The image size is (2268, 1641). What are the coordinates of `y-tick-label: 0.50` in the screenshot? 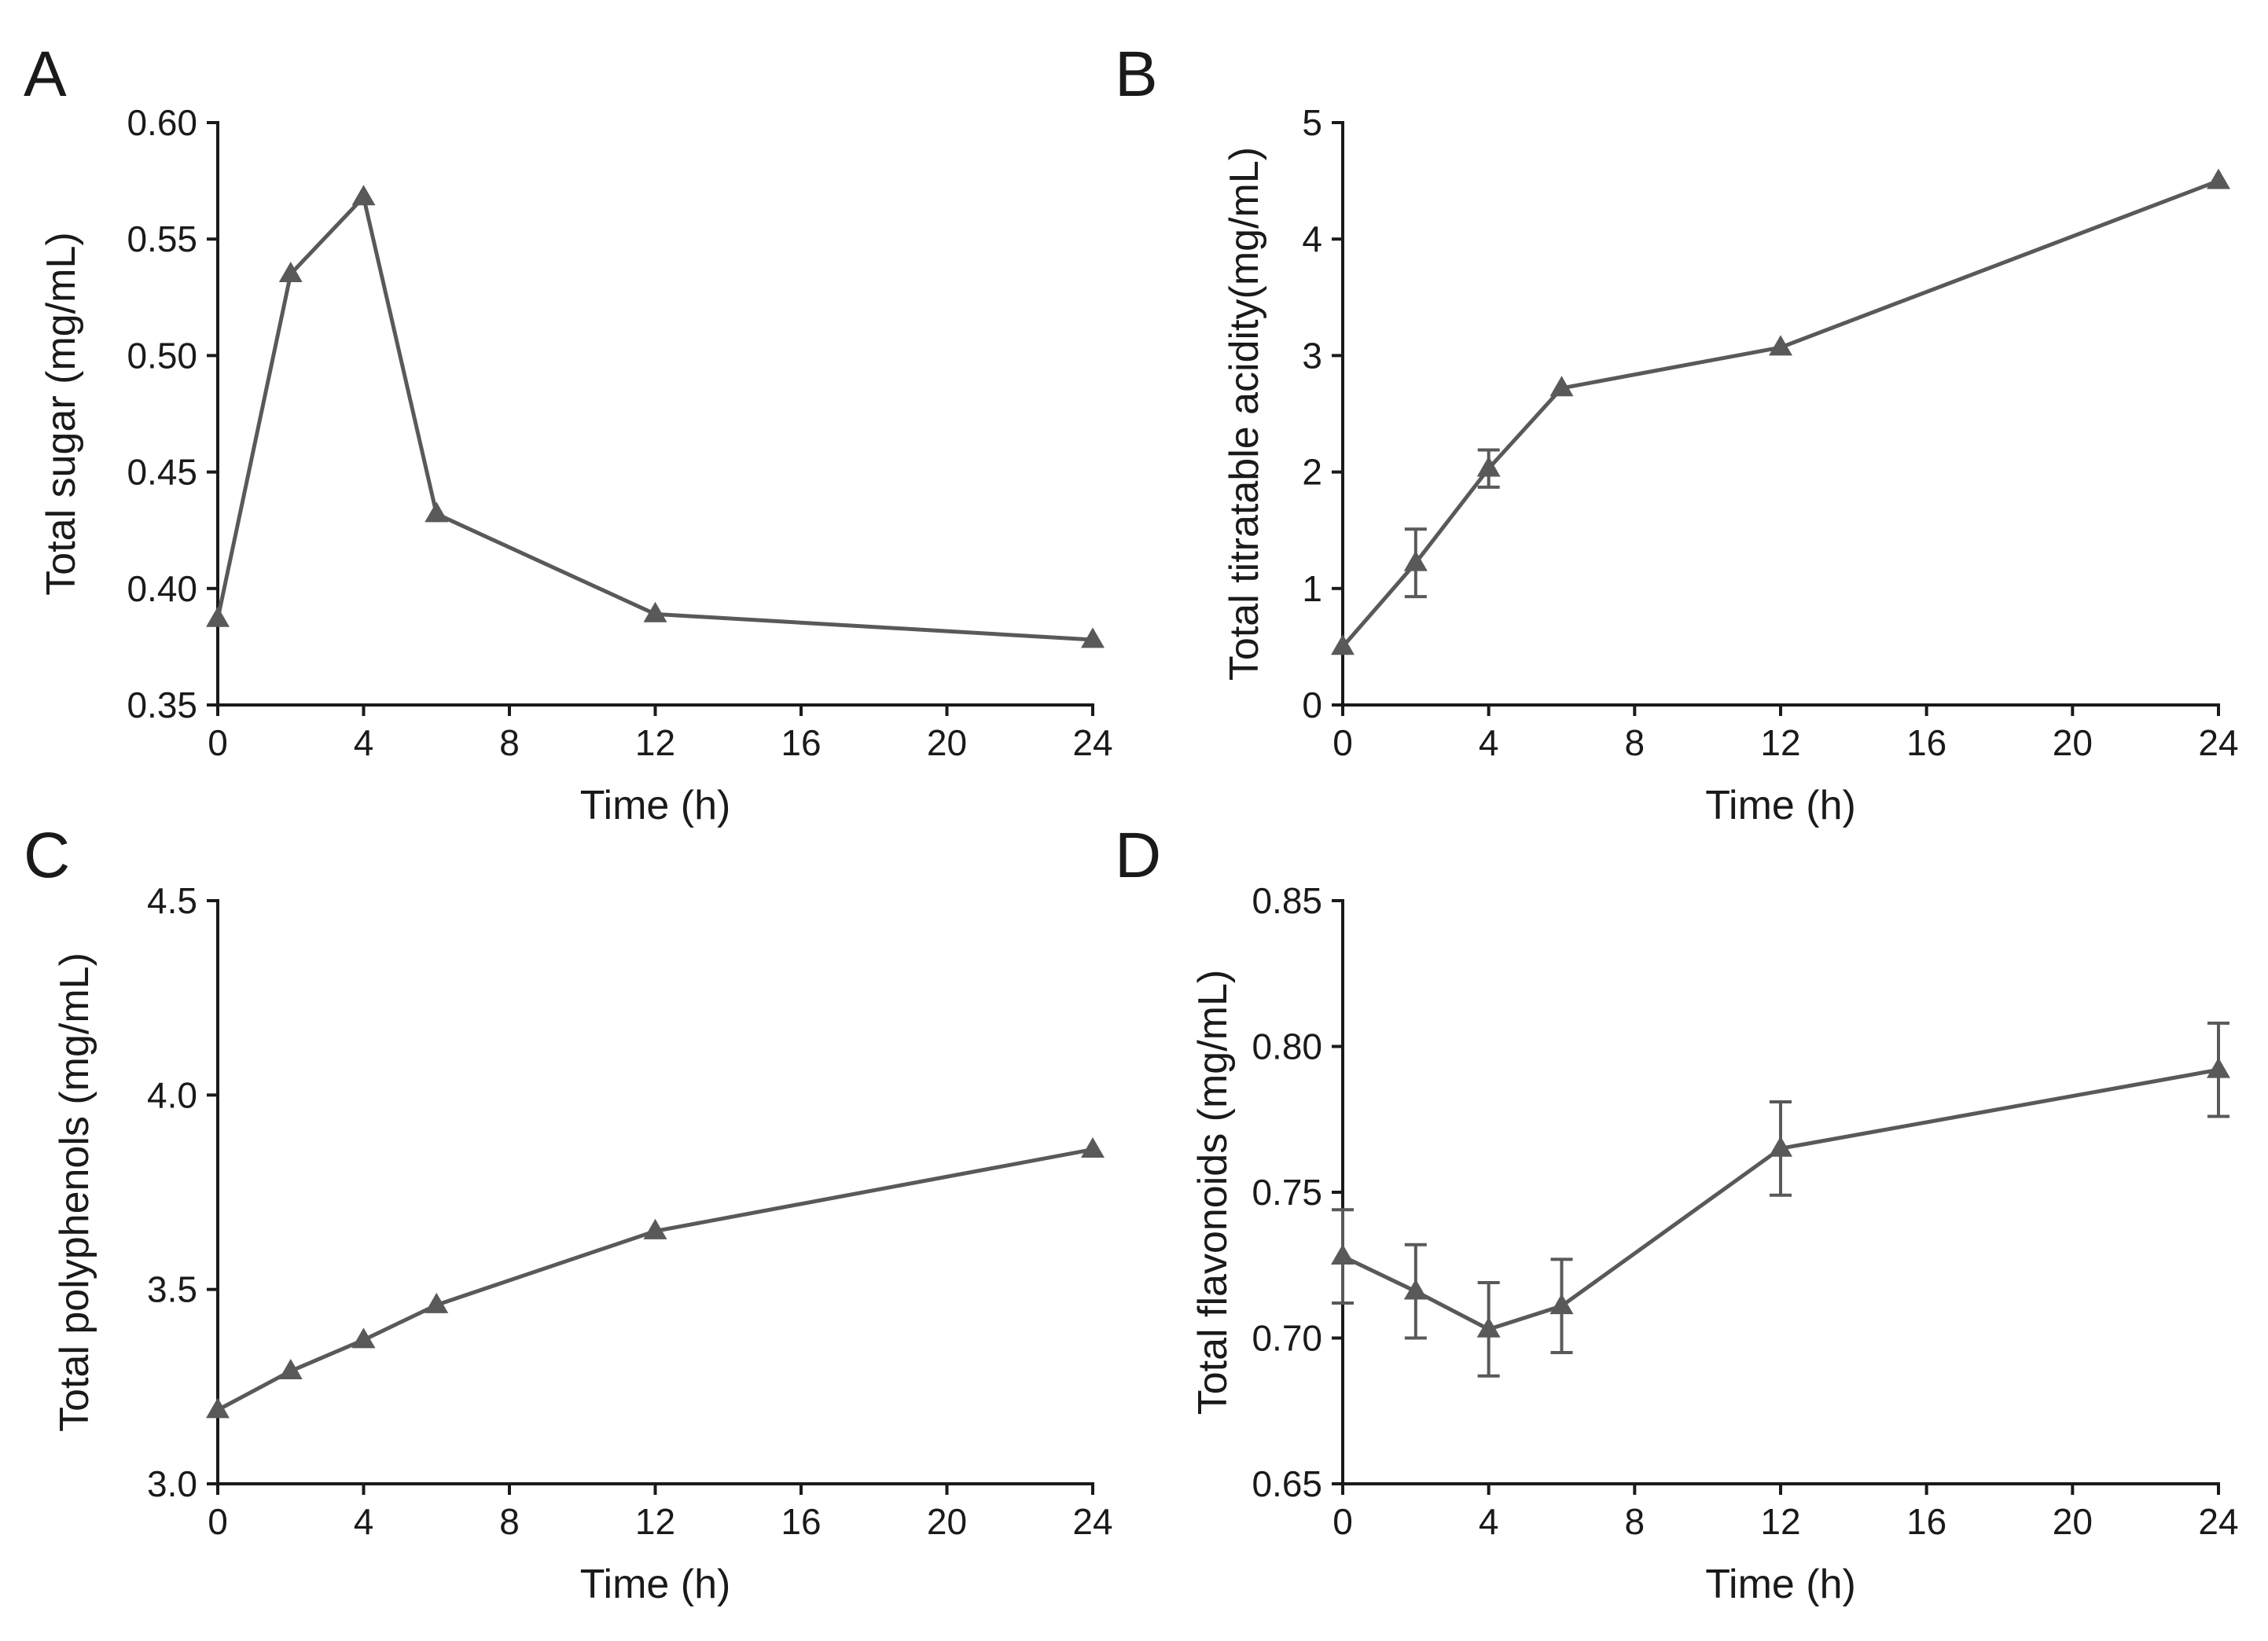 It's located at (162, 355).